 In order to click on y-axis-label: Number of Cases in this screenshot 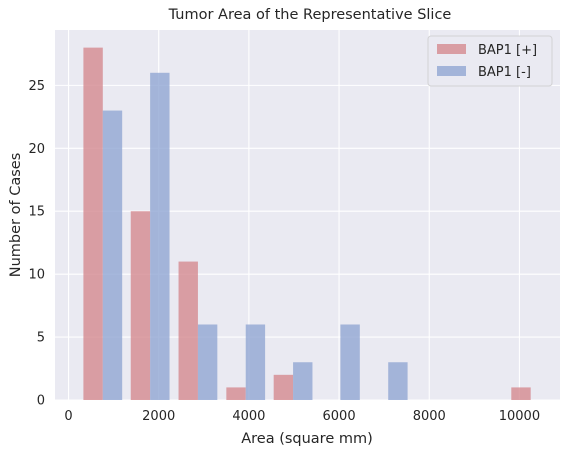, I will do `click(16, 215)`.